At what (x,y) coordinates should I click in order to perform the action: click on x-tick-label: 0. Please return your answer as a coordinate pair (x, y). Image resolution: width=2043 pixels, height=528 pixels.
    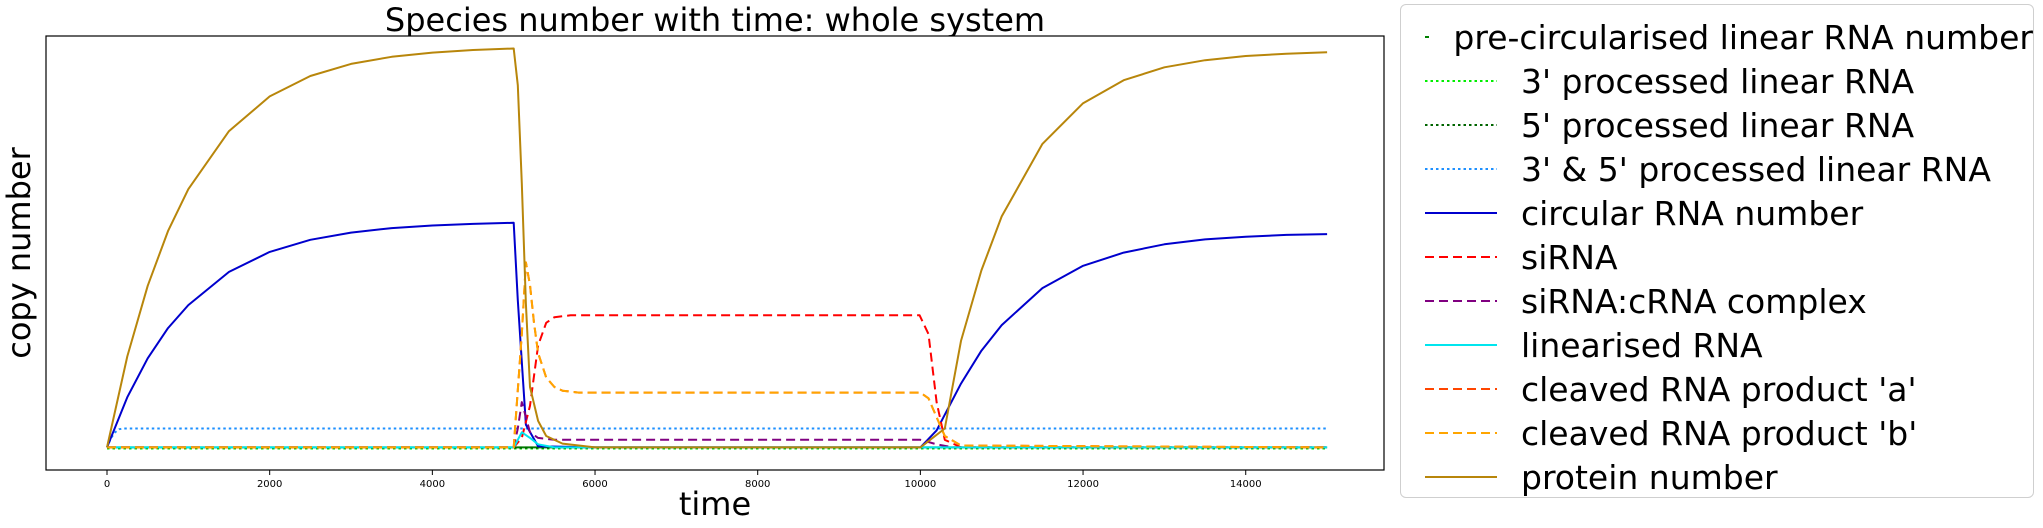
    Looking at the image, I should click on (107, 484).